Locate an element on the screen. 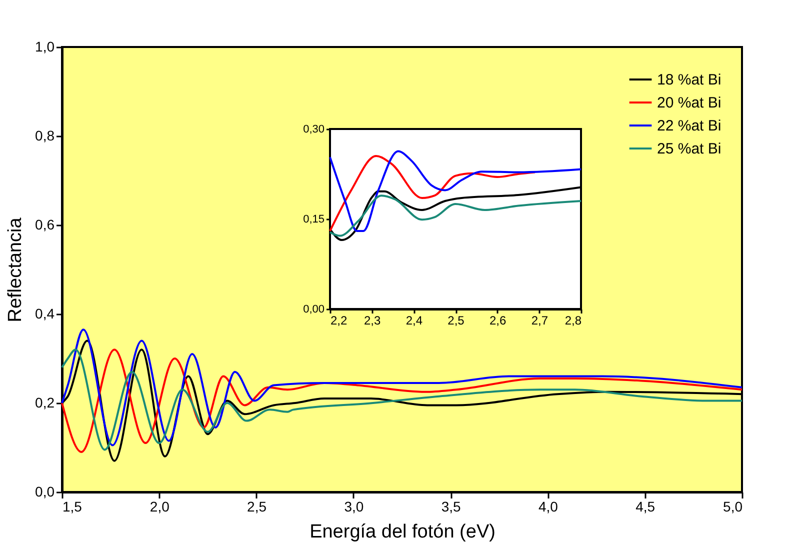 Image resolution: width=788 pixels, height=555 pixels. x-tick-label: 2,3 is located at coordinates (372, 321).